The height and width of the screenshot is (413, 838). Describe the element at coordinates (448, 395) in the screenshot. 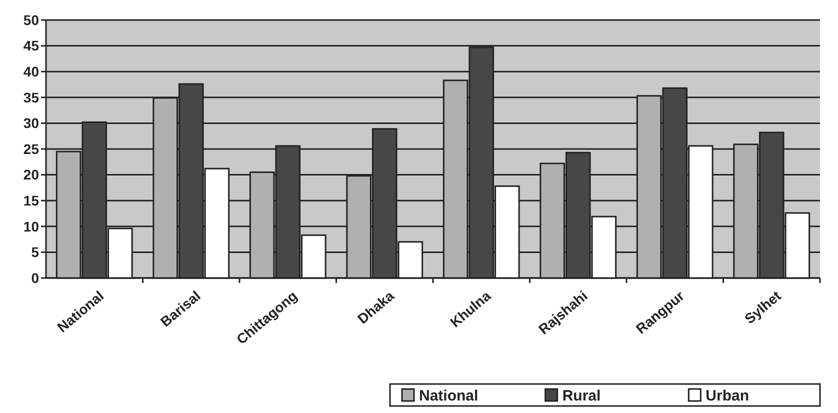

I see `legend-label: National` at that location.